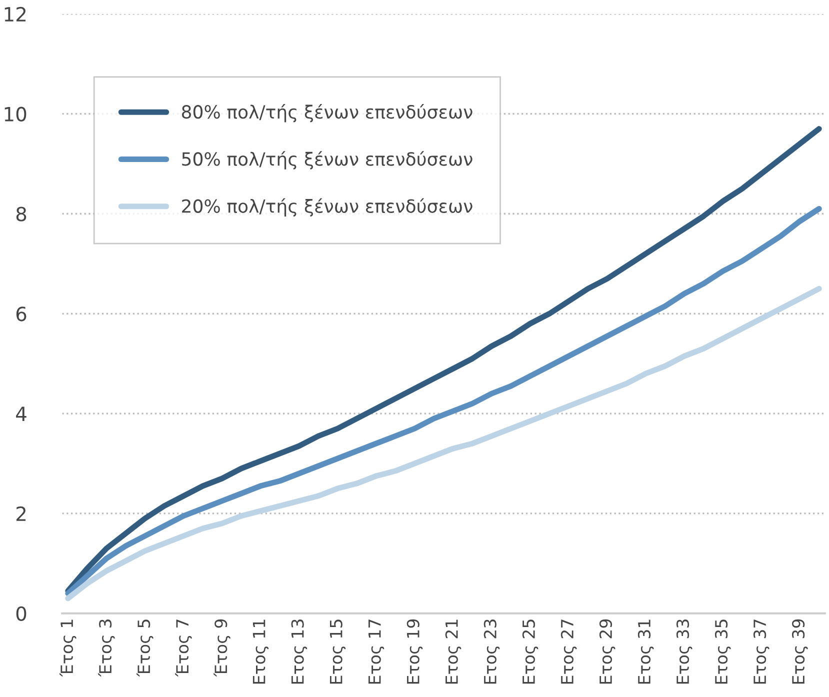  I want to click on y-tick-label: 10, so click(15, 114).